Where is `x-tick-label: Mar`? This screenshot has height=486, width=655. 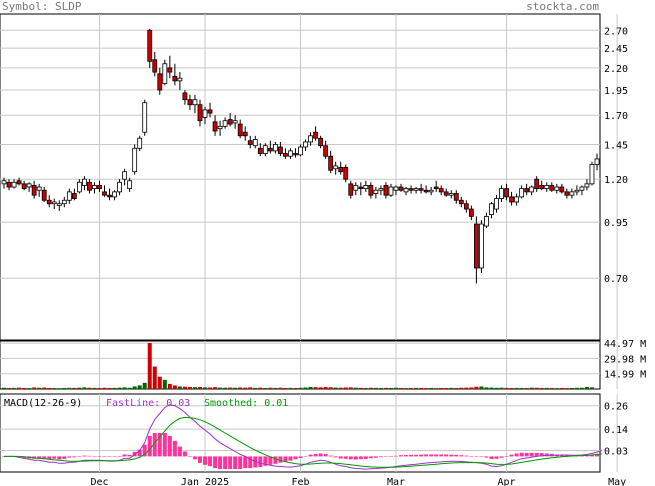 x-tick-label: Mar is located at coordinates (396, 481).